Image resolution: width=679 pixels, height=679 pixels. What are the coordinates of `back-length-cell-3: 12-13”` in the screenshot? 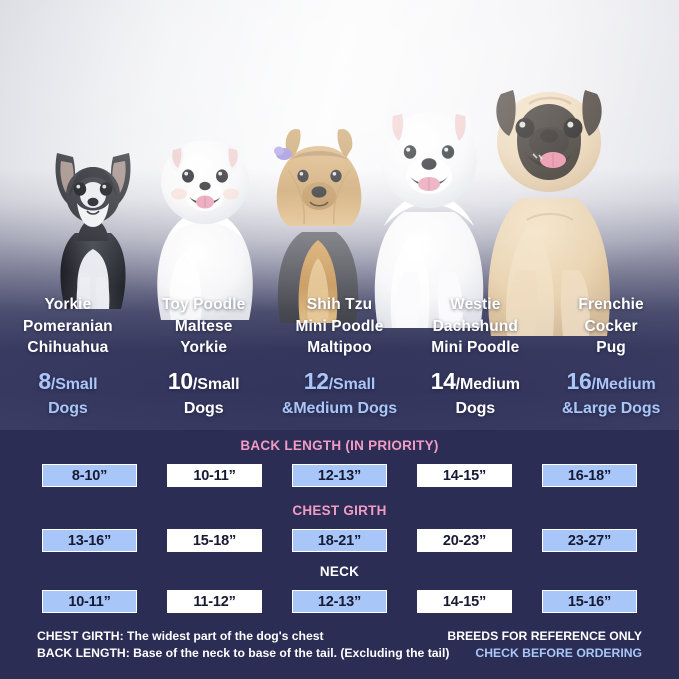 It's located at (339, 475).